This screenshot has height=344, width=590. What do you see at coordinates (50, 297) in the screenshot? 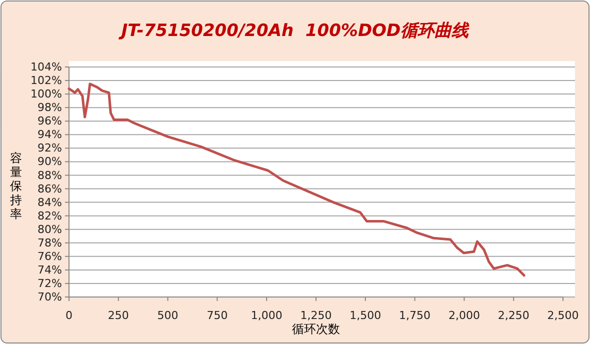
I see `y-tick-label: 70%` at bounding box center [50, 297].